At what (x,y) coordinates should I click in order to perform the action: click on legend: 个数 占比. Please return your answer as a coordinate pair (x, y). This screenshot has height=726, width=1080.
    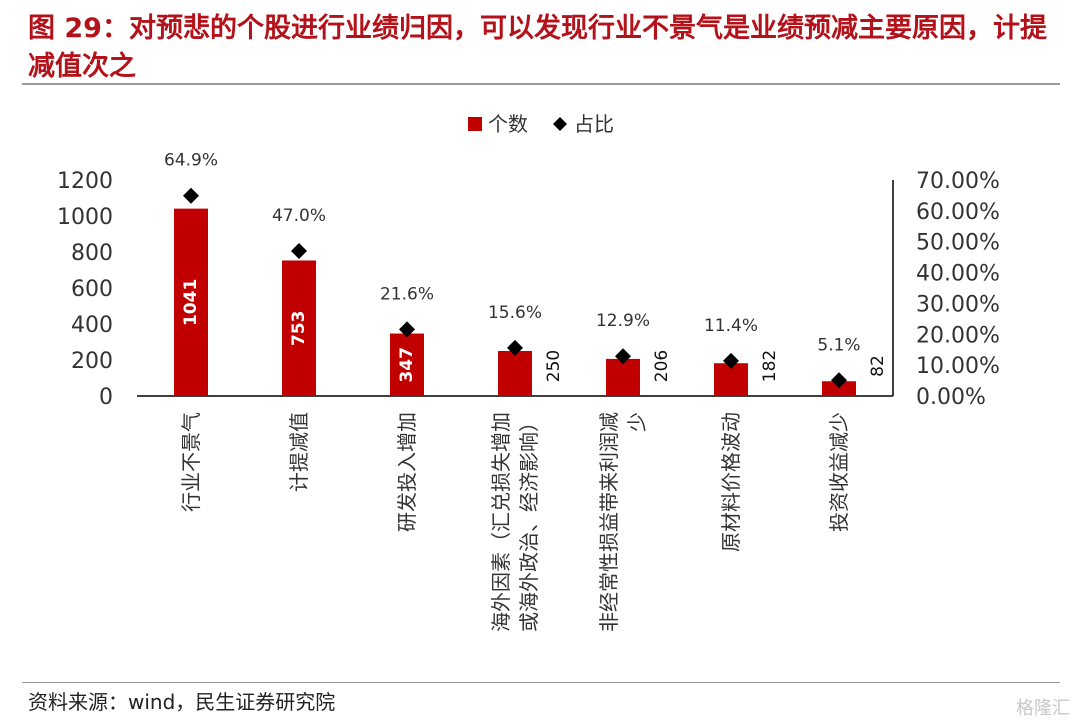
    Looking at the image, I should click on (541, 124).